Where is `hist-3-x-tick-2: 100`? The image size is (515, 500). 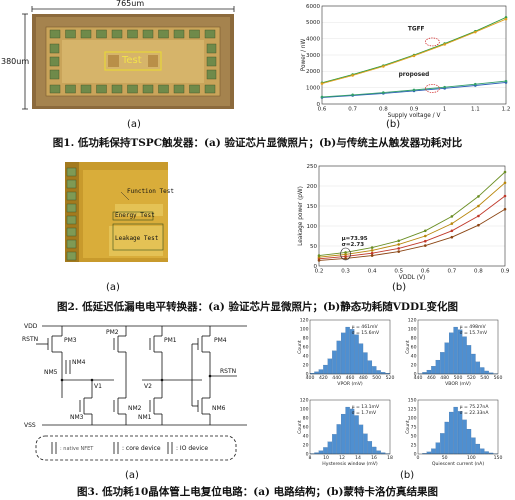 hist-3-x-tick-2: 100 is located at coordinates (471, 458).